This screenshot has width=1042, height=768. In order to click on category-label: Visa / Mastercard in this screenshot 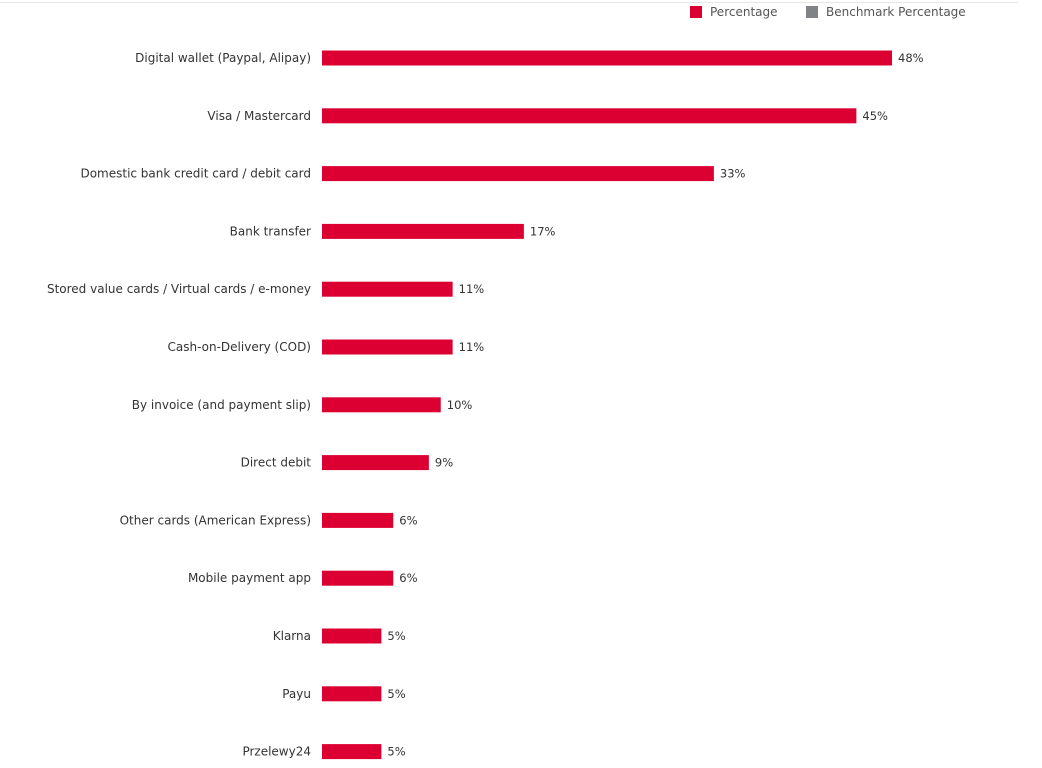, I will do `click(259, 116)`.